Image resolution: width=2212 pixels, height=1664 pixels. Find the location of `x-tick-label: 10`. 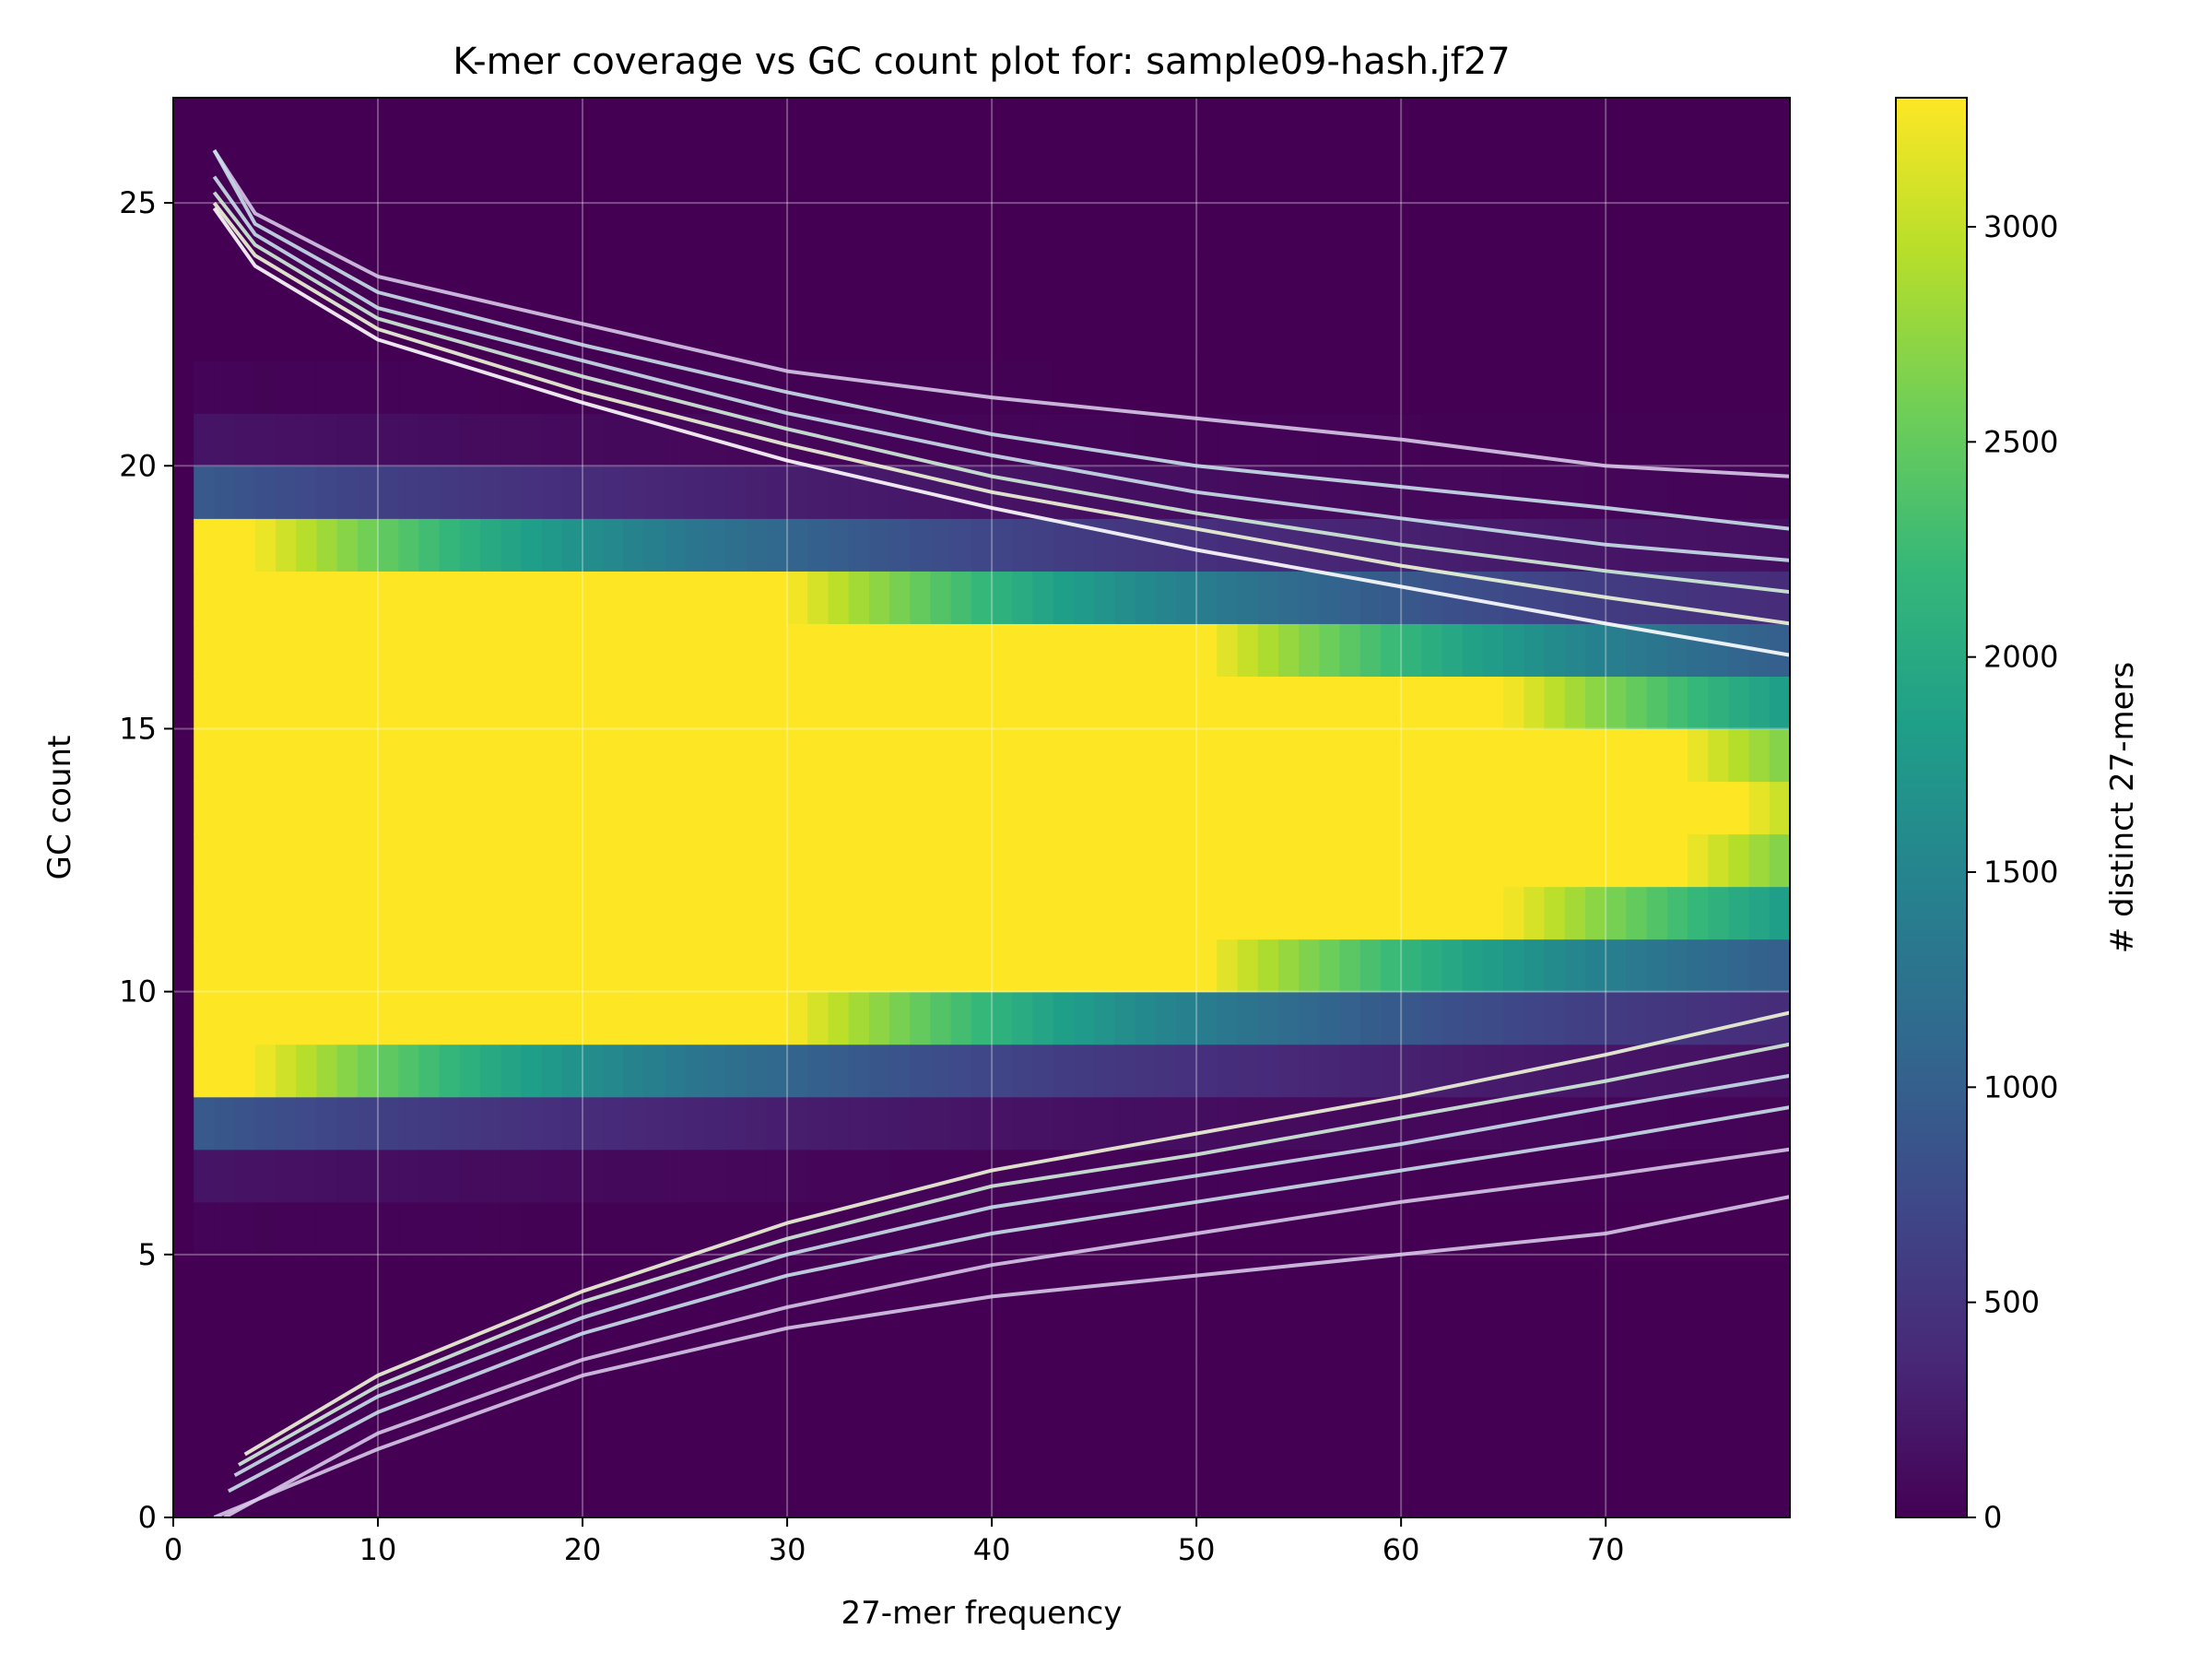

x-tick-label: 10 is located at coordinates (378, 1549).